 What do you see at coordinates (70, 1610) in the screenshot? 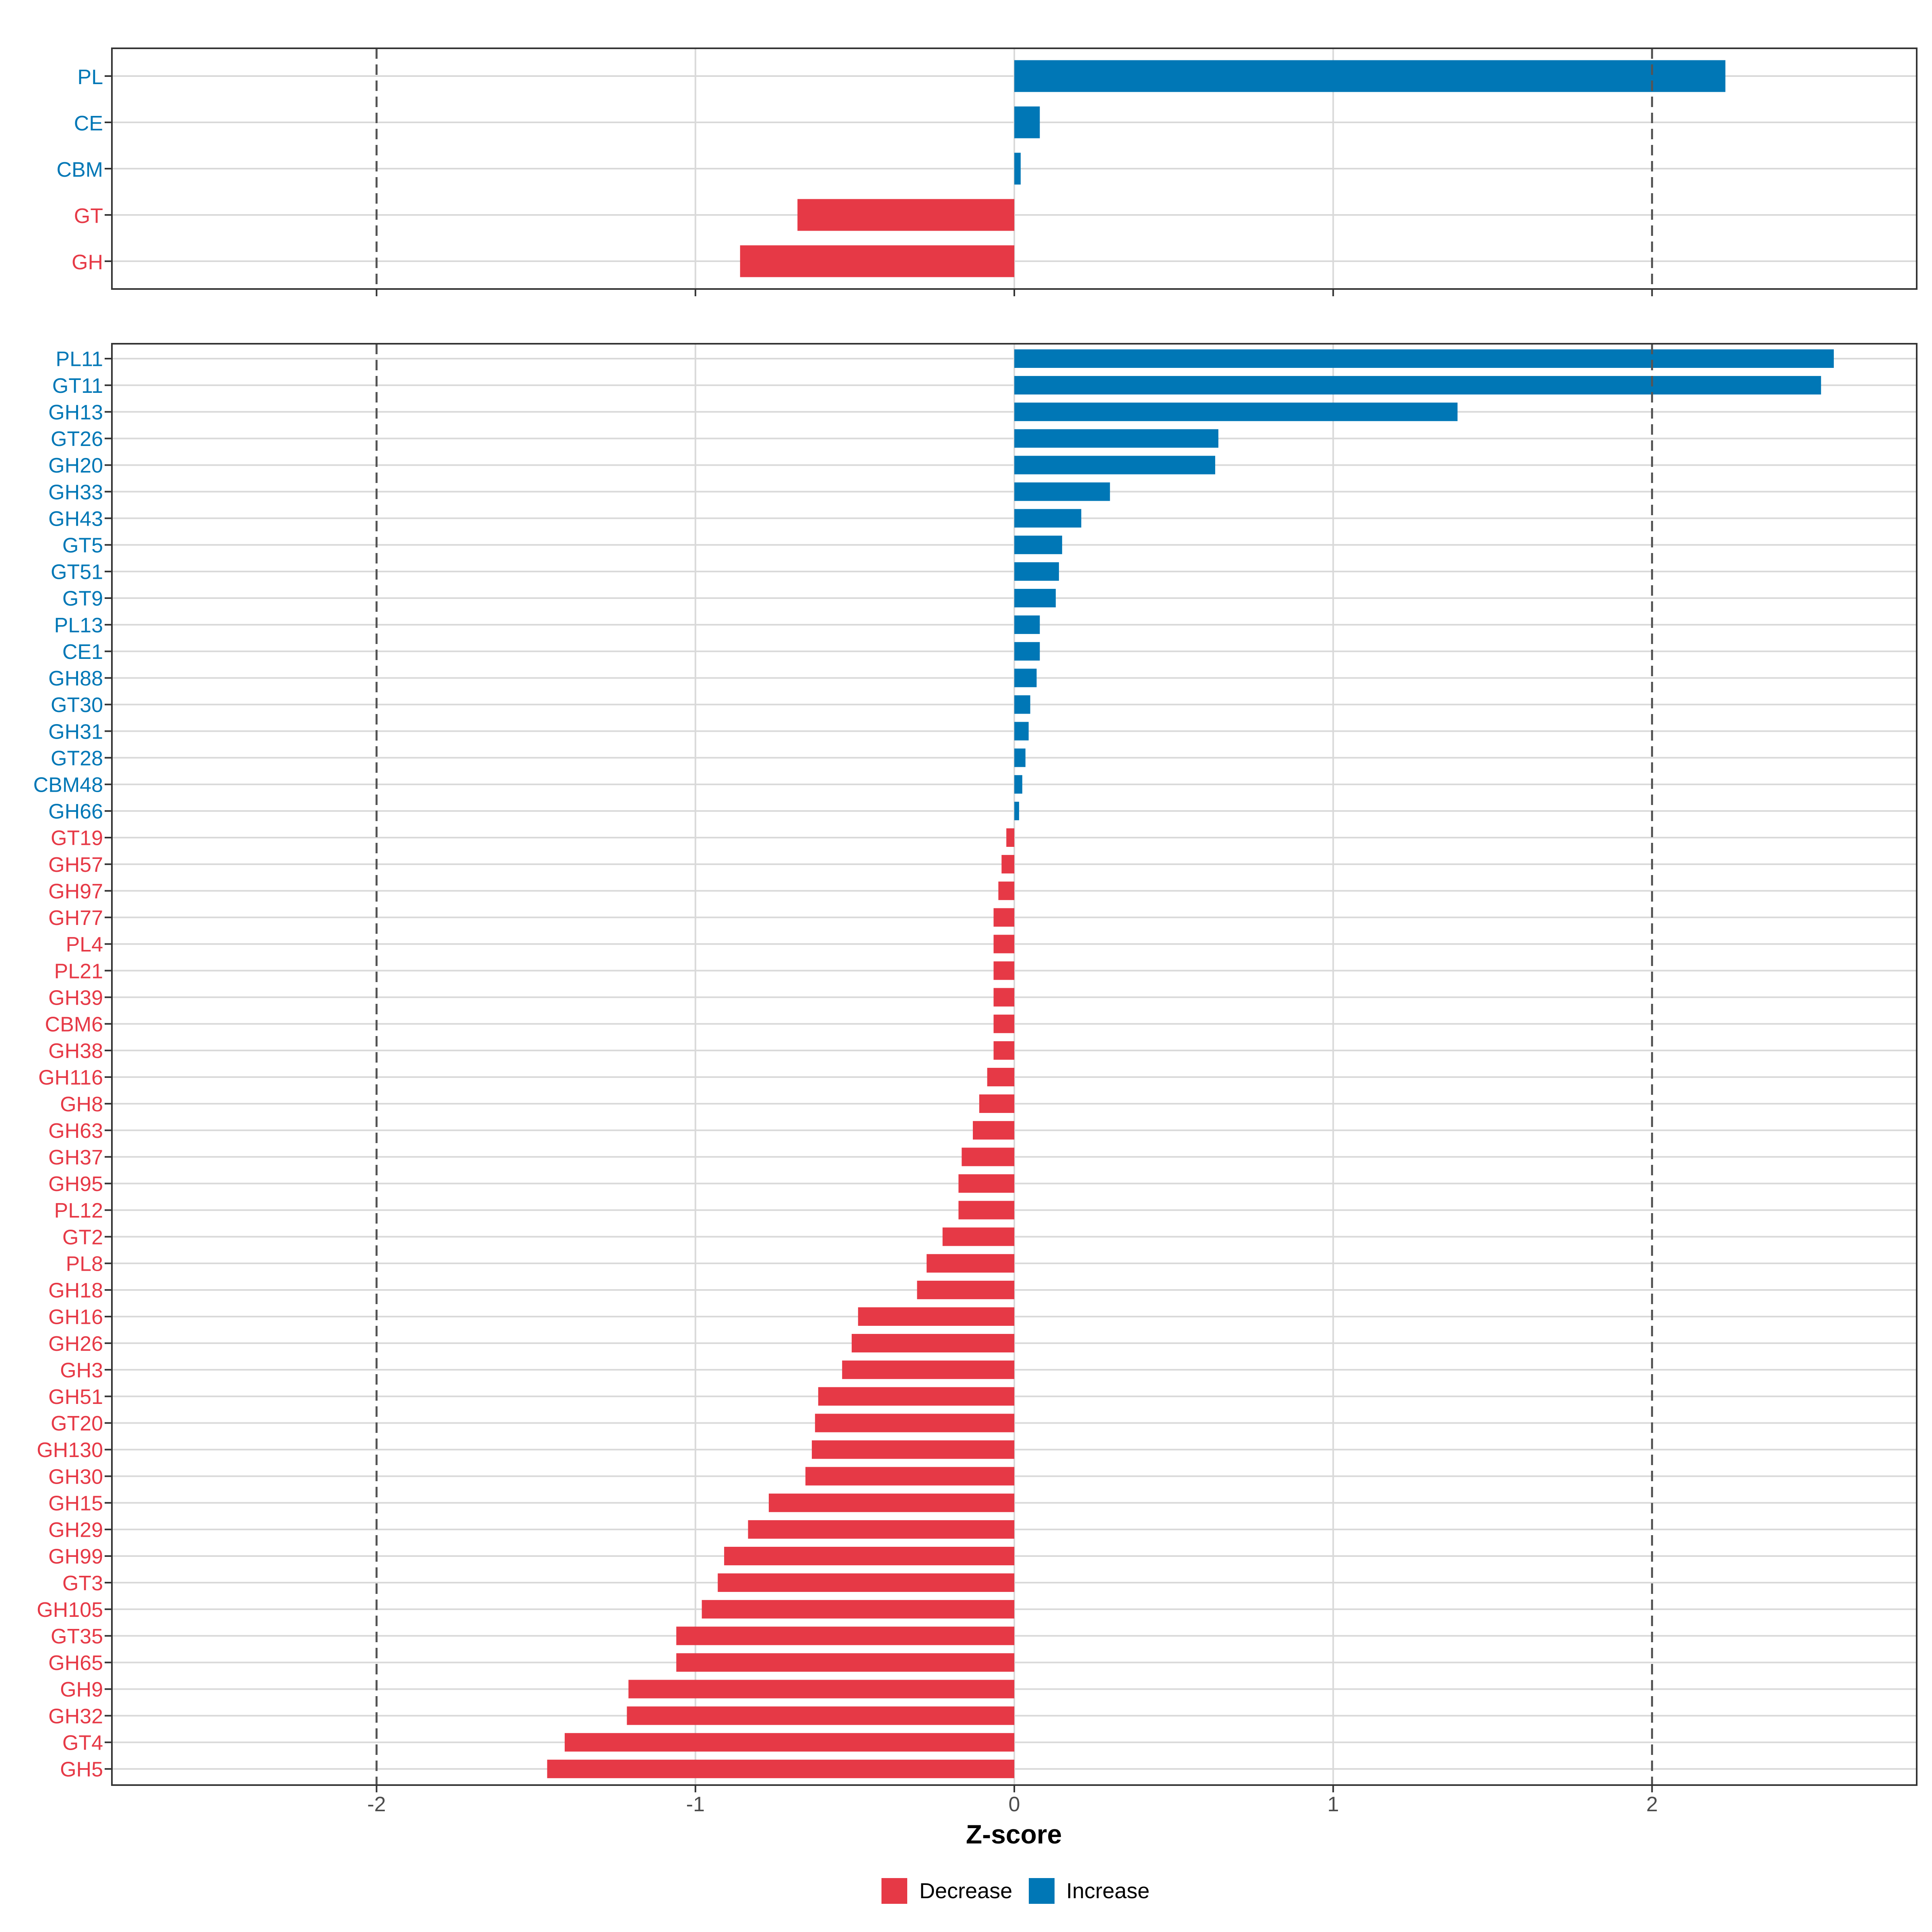
I see `y-tick-label: GH105` at bounding box center [70, 1610].